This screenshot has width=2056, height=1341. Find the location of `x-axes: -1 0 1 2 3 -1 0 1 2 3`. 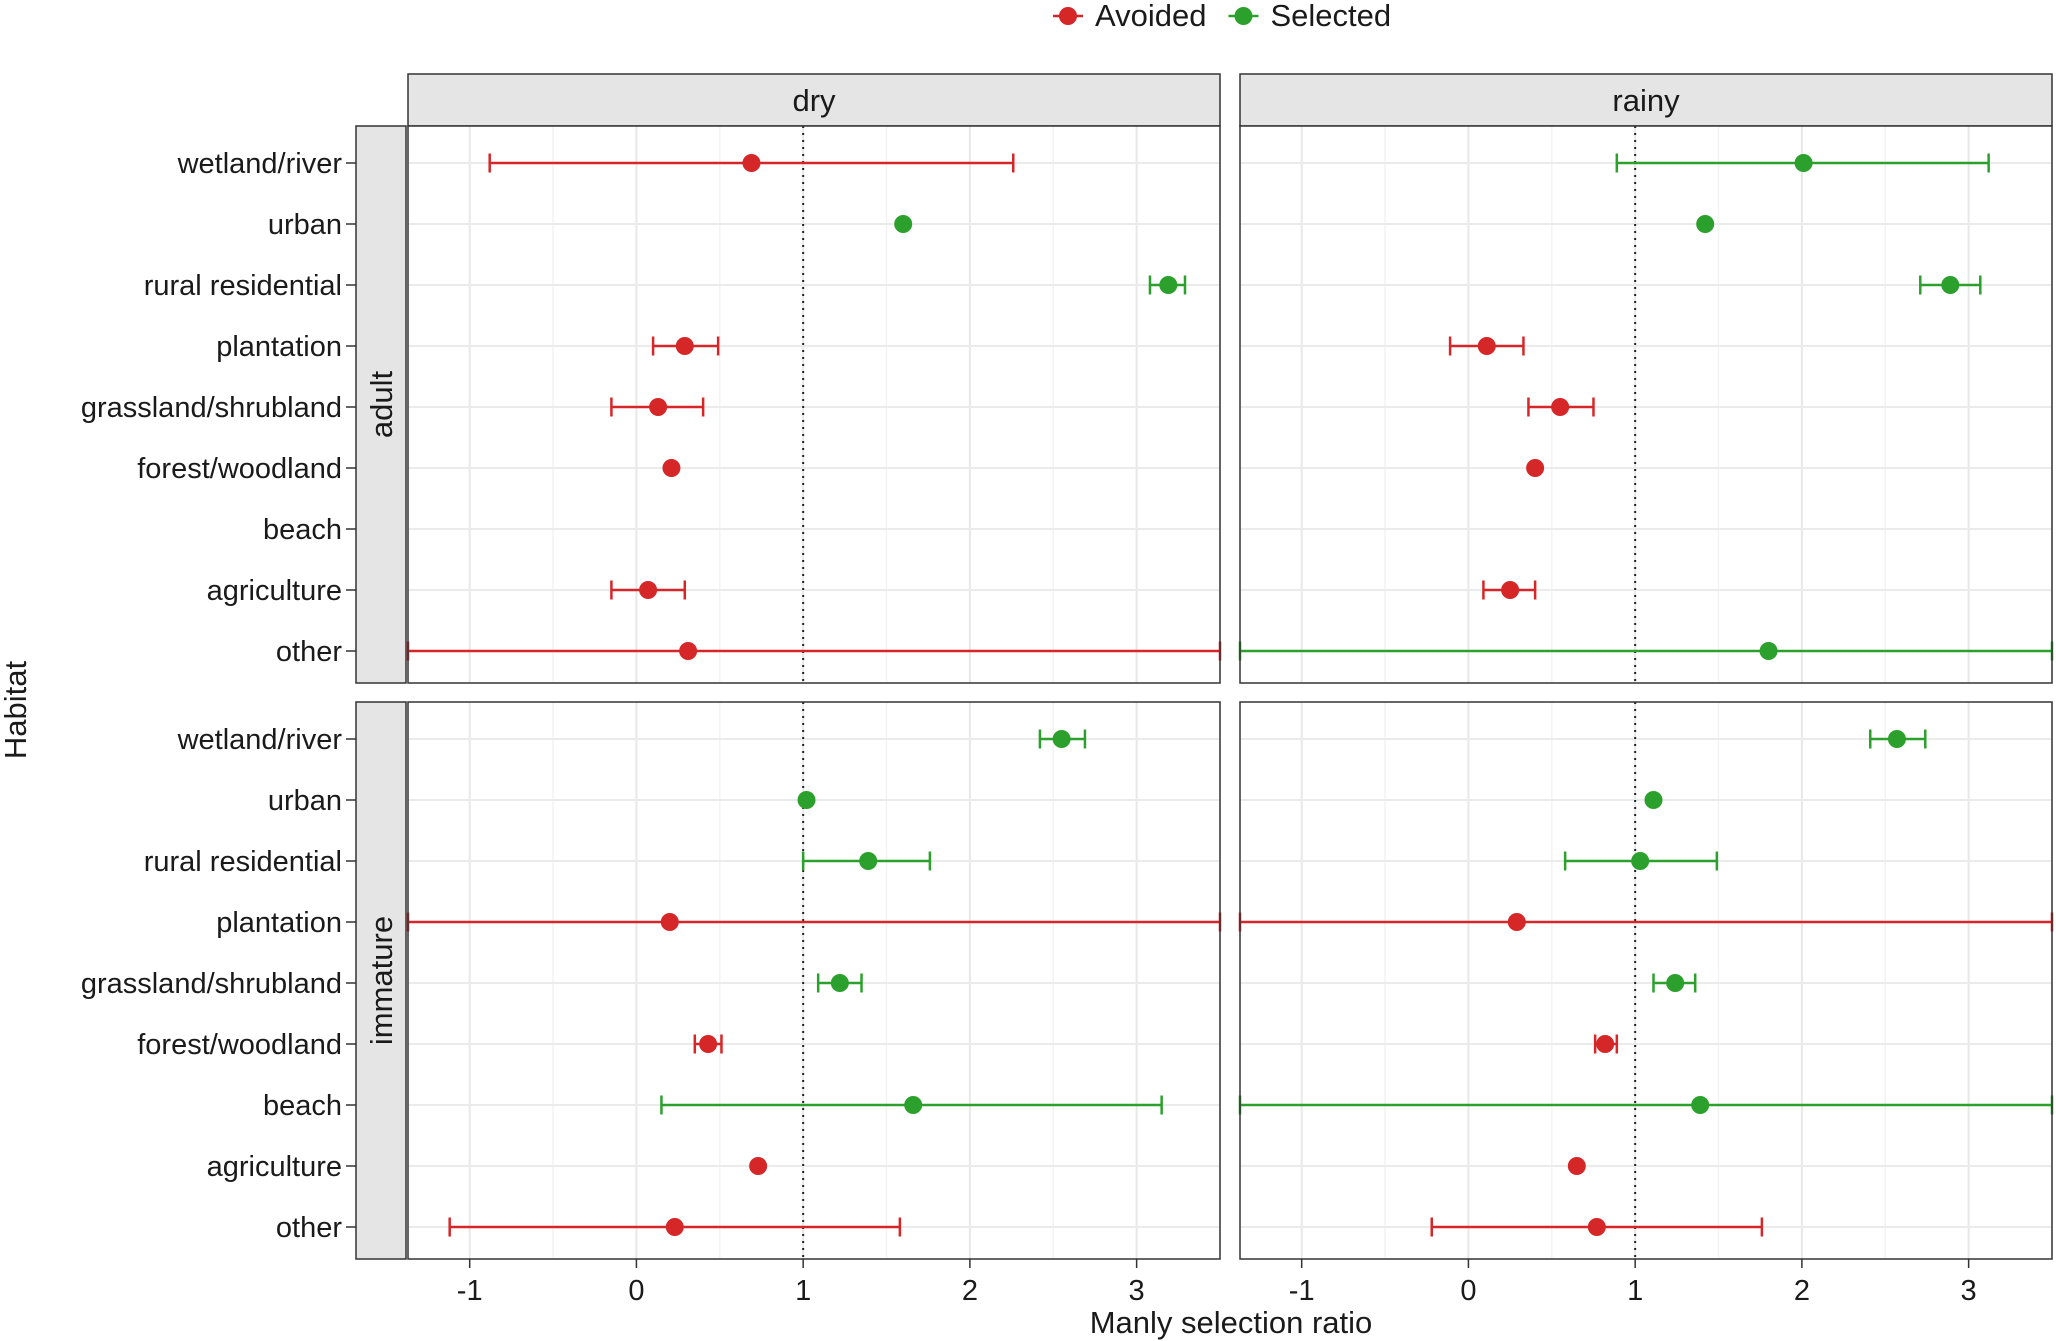

x-axes: -1 0 1 2 3 -1 0 1 2 3 is located at coordinates (1217, 1283).